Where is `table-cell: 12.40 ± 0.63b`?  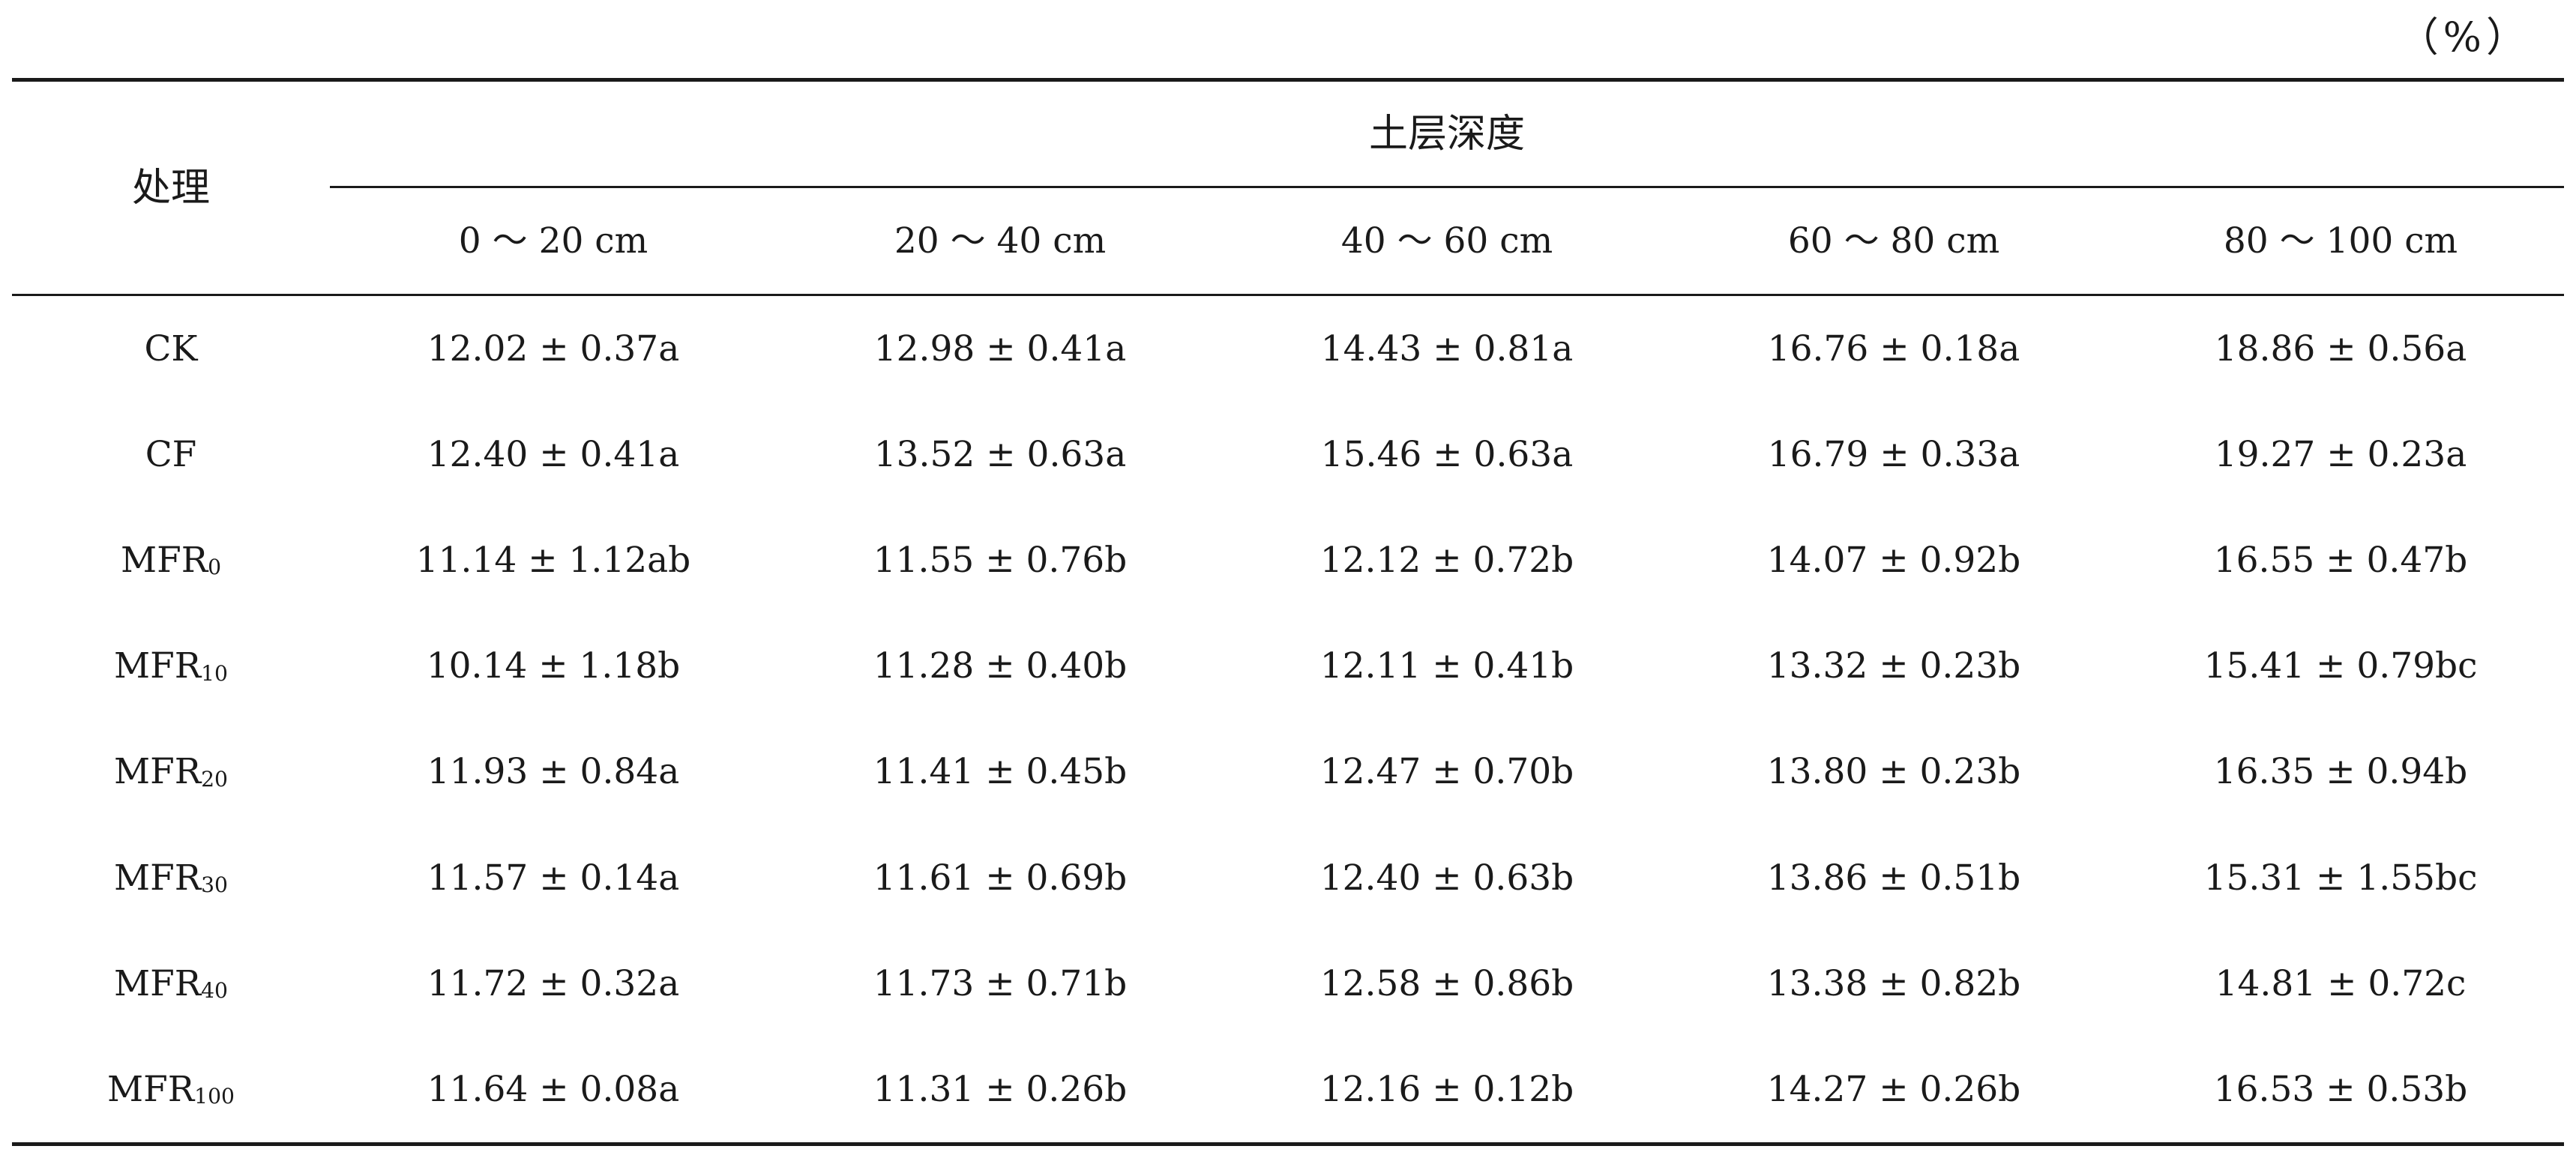
table-cell: 12.40 ± 0.63b is located at coordinates (1447, 878).